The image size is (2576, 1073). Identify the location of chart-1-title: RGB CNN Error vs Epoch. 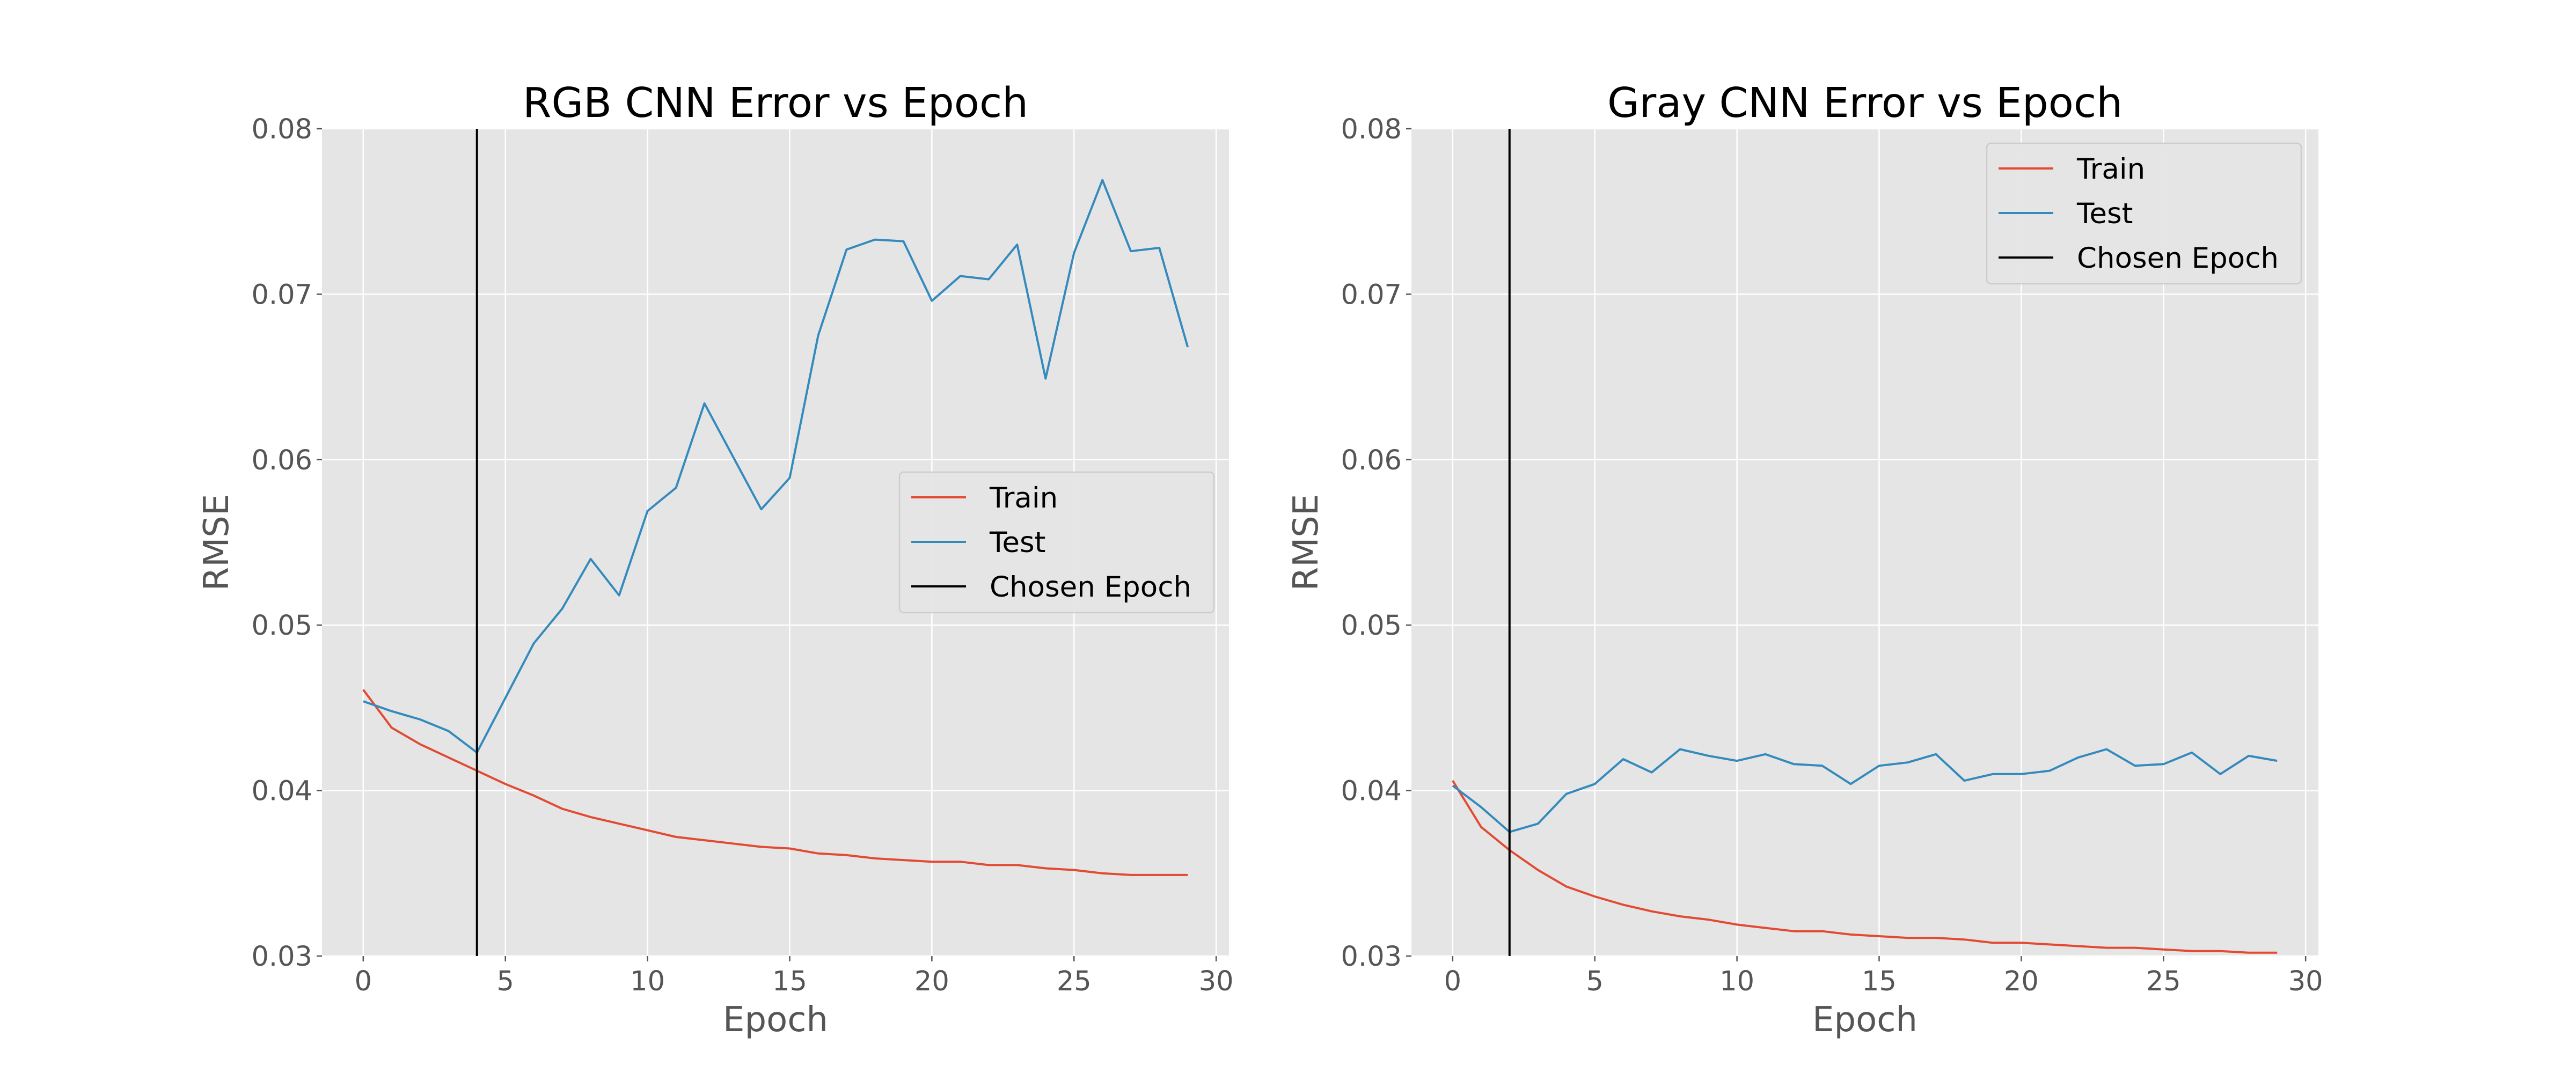
(775, 103).